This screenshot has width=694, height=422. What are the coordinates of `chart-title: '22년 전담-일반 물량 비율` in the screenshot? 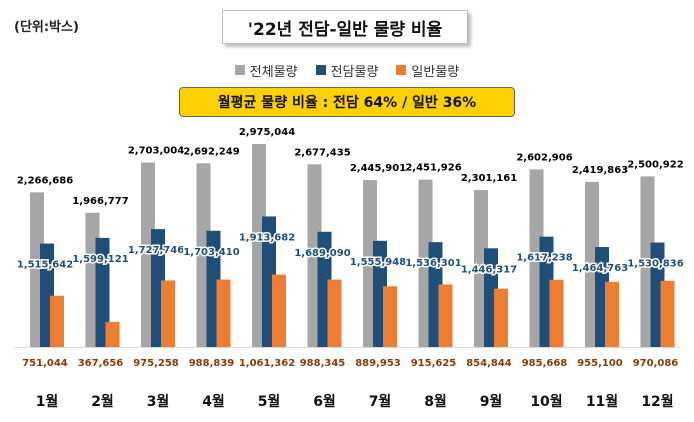 It's located at (345, 27).